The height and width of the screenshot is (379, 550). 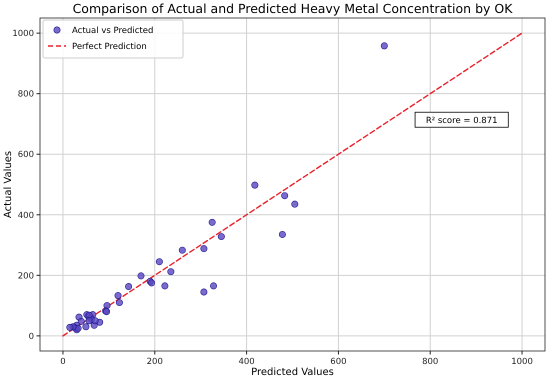 I want to click on y-axis-title: Actual Values, so click(x=8, y=184).